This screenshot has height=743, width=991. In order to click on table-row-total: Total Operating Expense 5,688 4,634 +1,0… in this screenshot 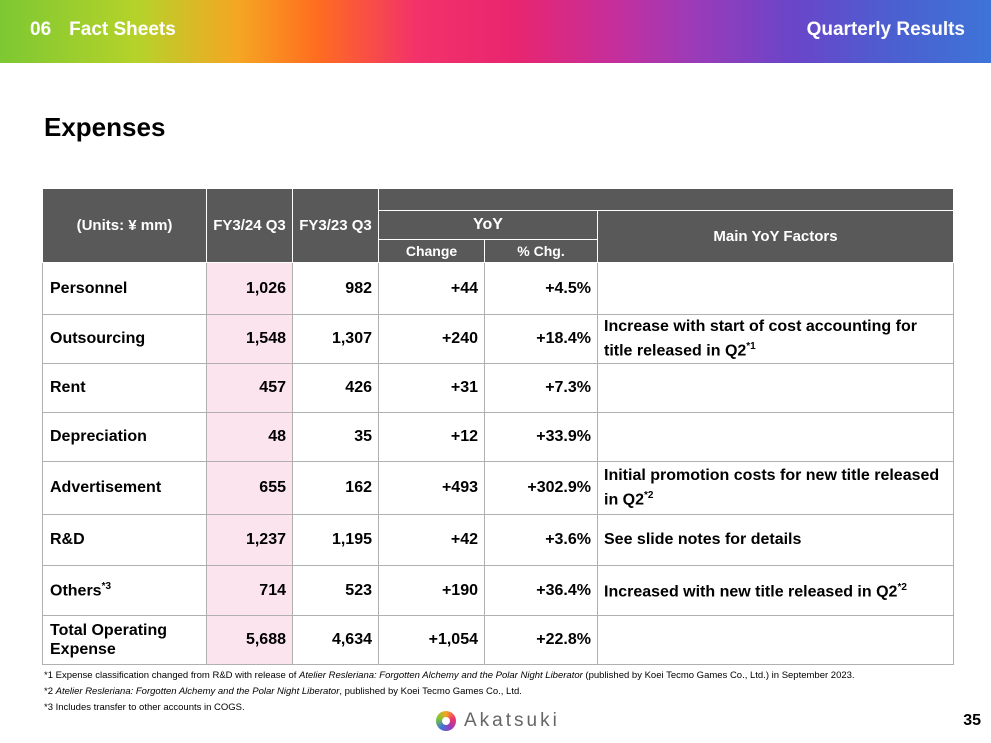, I will do `click(498, 640)`.